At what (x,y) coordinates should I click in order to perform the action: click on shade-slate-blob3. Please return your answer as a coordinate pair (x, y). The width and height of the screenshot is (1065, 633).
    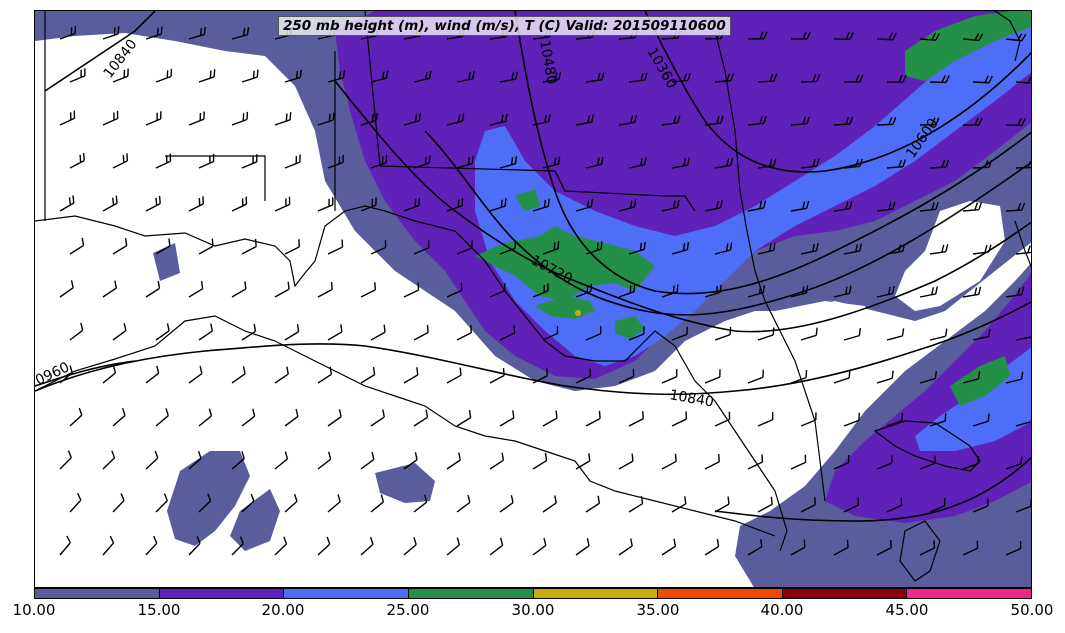
    Looking at the image, I should click on (405, 483).